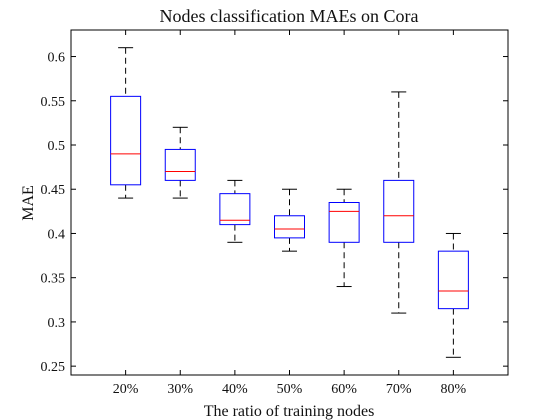 This screenshot has height=420, width=560. I want to click on y-tick-label: 0.5, so click(57, 146).